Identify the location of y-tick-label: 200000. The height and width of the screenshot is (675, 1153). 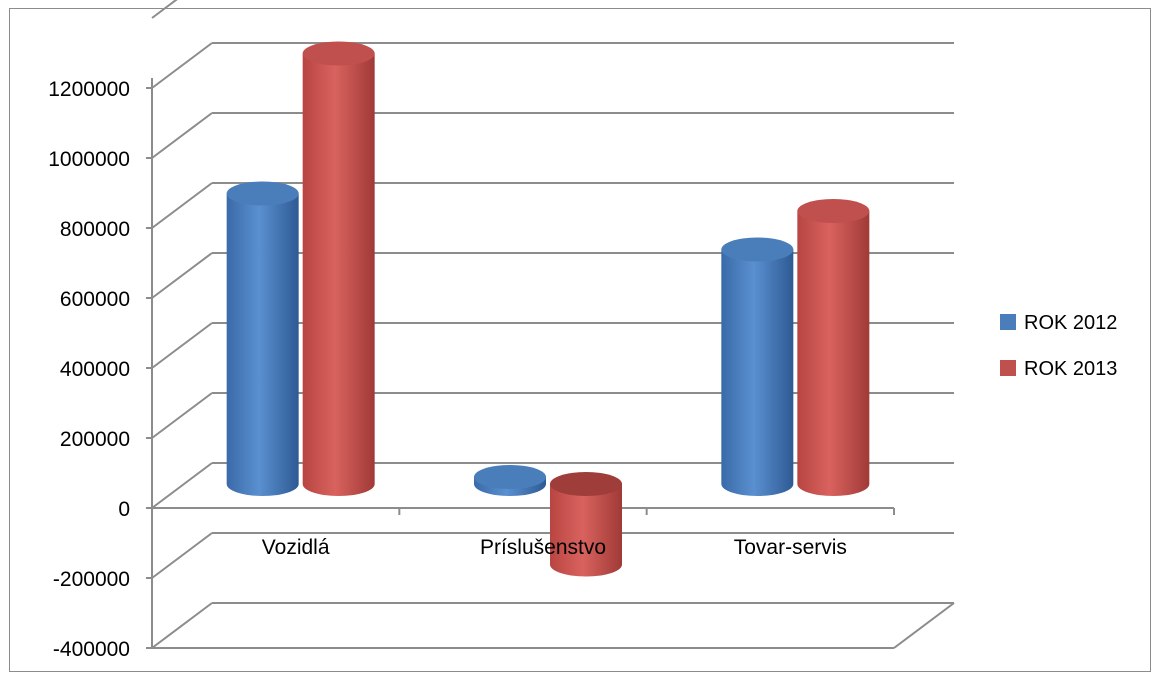
(95, 439).